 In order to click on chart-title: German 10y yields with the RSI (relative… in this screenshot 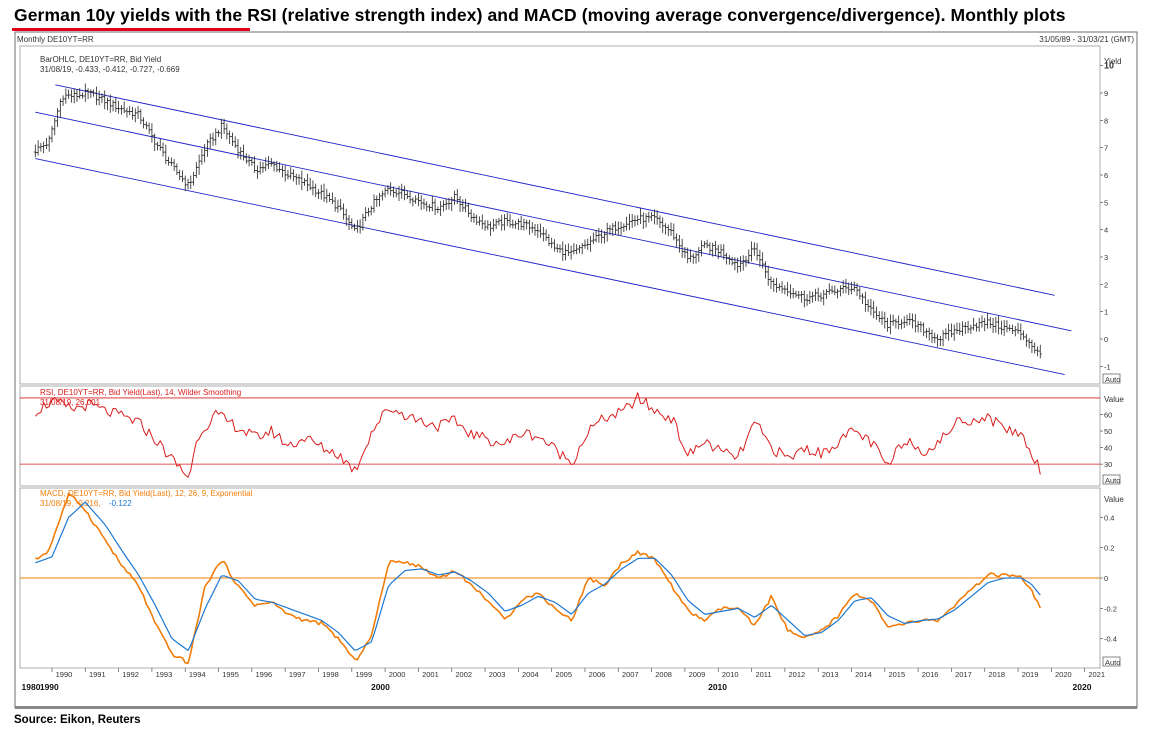, I will do `click(540, 15)`.